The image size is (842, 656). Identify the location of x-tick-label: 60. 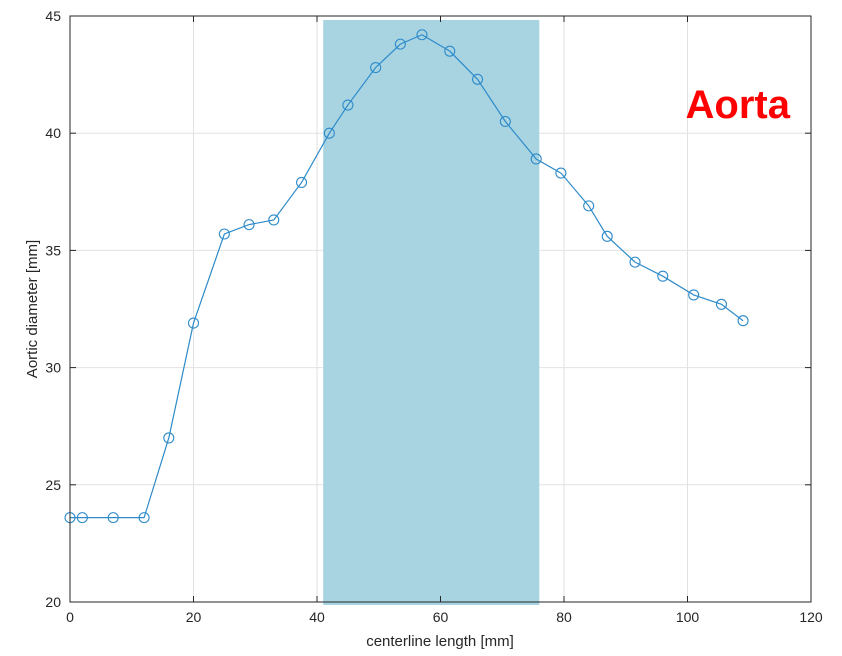
(441, 617).